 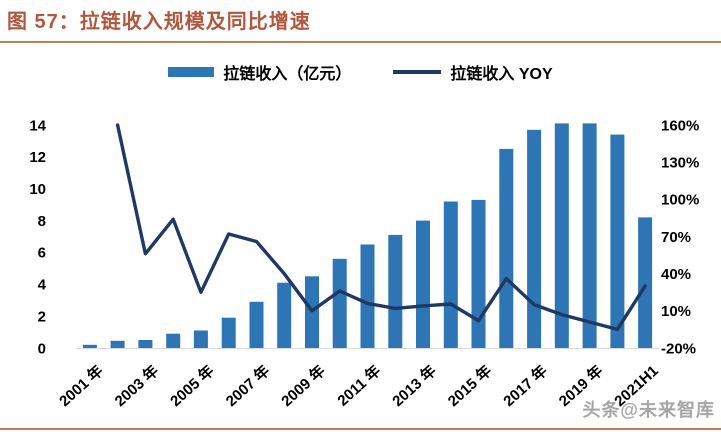 I want to click on x-axis-tick-label: 2003 年, so click(x=136, y=386).